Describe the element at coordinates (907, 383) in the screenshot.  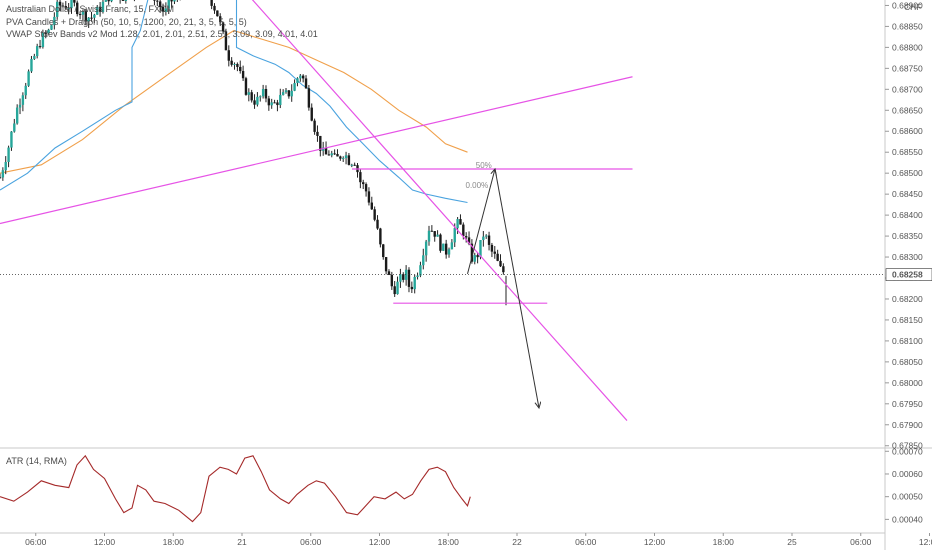
I see `price-tick-label: 0.68000` at that location.